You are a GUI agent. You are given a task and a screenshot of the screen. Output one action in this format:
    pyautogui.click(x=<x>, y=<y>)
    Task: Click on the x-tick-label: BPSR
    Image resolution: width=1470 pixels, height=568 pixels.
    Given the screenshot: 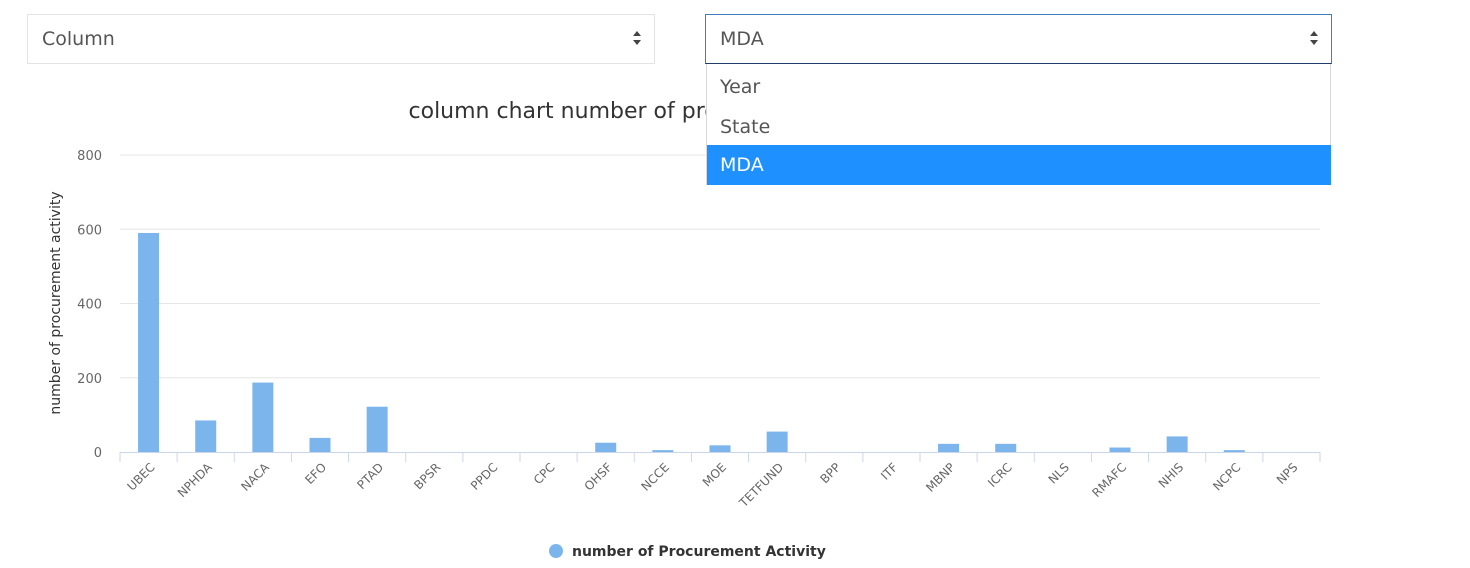 What is the action you would take?
    pyautogui.click(x=427, y=476)
    